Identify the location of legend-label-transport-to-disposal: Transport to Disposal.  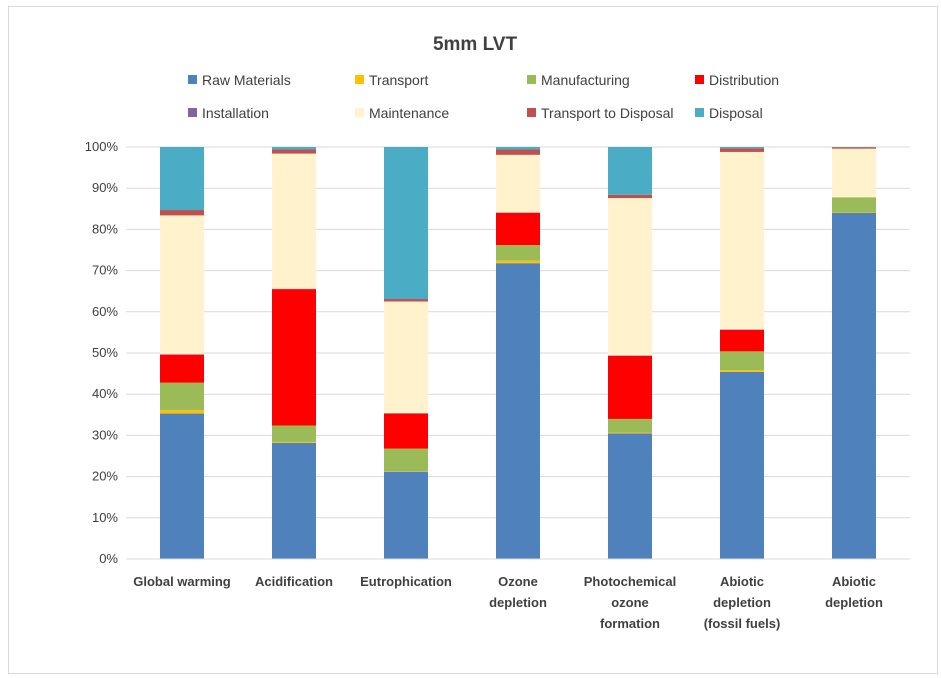
(607, 113).